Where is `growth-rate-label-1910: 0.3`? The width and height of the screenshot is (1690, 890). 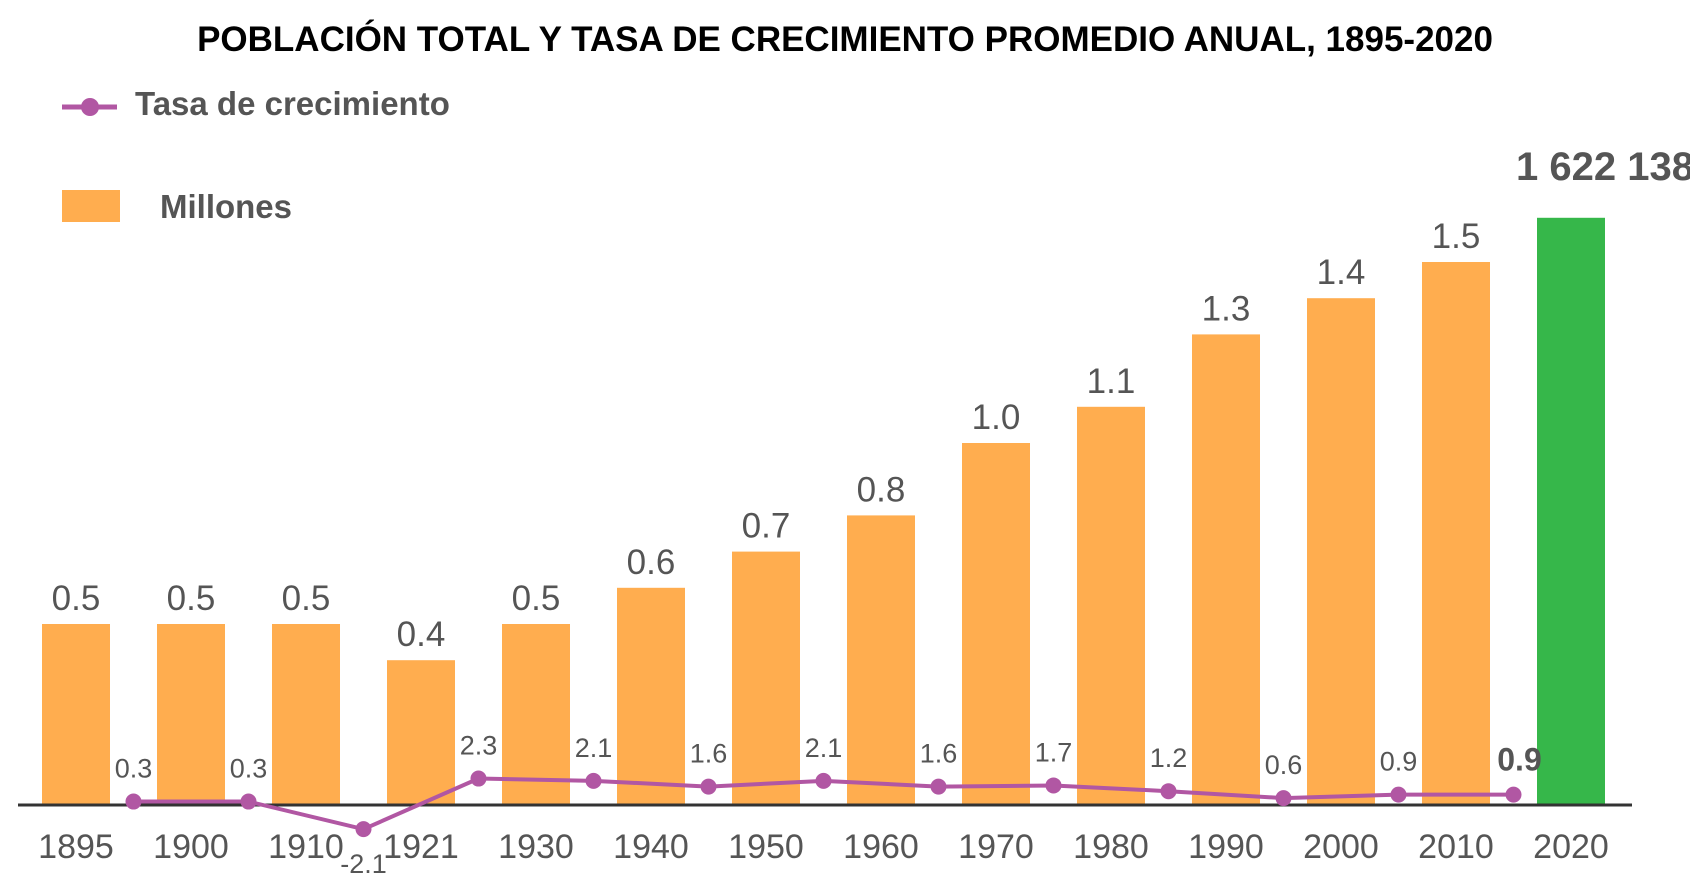 growth-rate-label-1910: 0.3 is located at coordinates (249, 769).